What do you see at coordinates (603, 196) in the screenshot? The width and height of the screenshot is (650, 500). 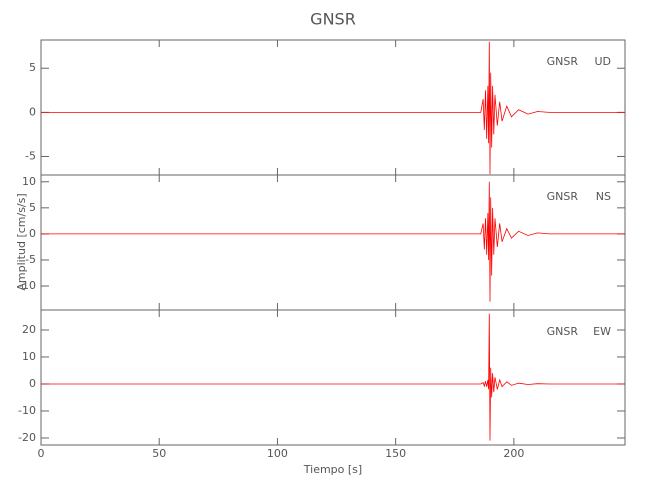 I see `component-label: NS` at bounding box center [603, 196].